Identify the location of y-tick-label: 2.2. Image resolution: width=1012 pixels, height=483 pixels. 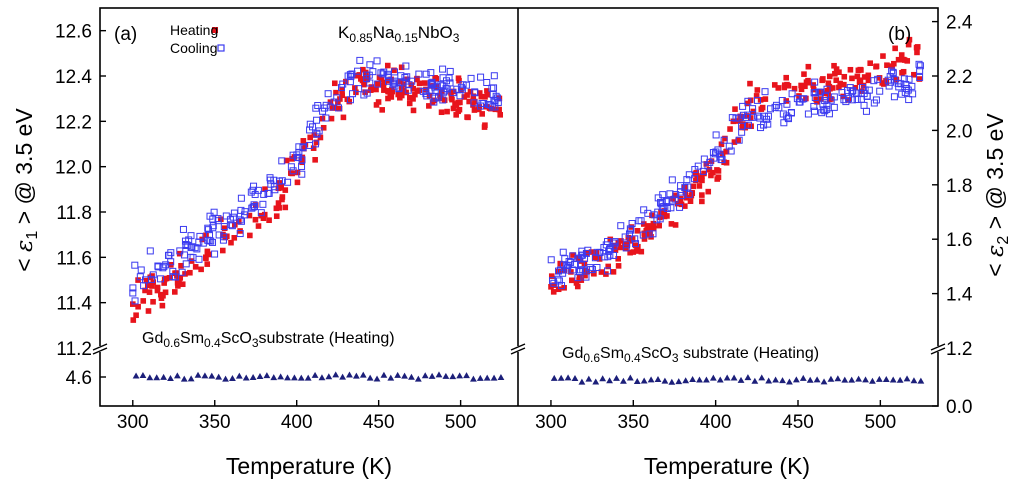
(959, 77).